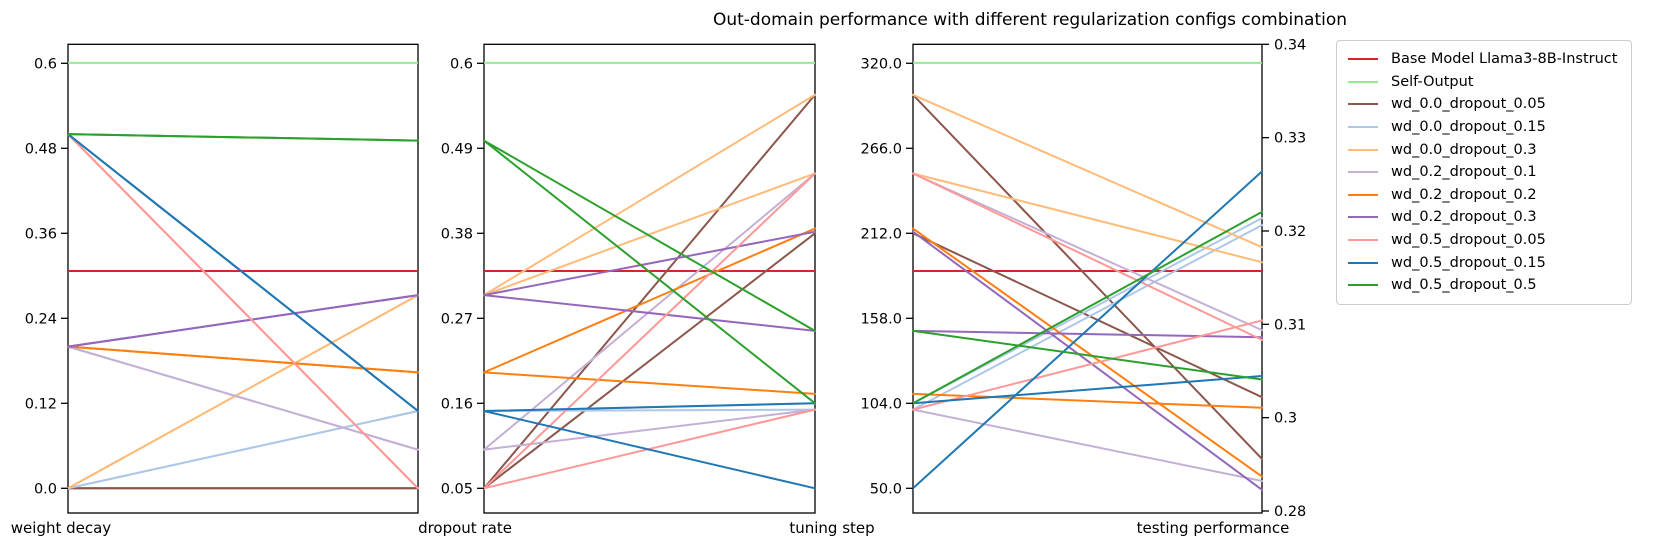 The image size is (1661, 554). Describe the element at coordinates (1468, 104) in the screenshot. I see `legend-label: wd_0.0_dropout_0.05` at that location.